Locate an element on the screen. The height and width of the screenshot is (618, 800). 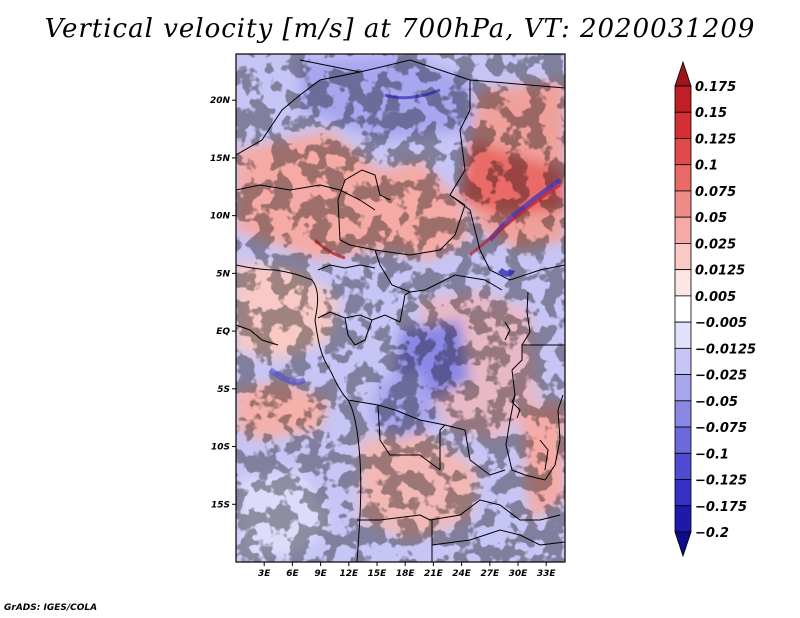
longitude-axis: 3E 6E 9E 12E 15E 18E 21E 24E 27E 30E 33E is located at coordinates (407, 570).